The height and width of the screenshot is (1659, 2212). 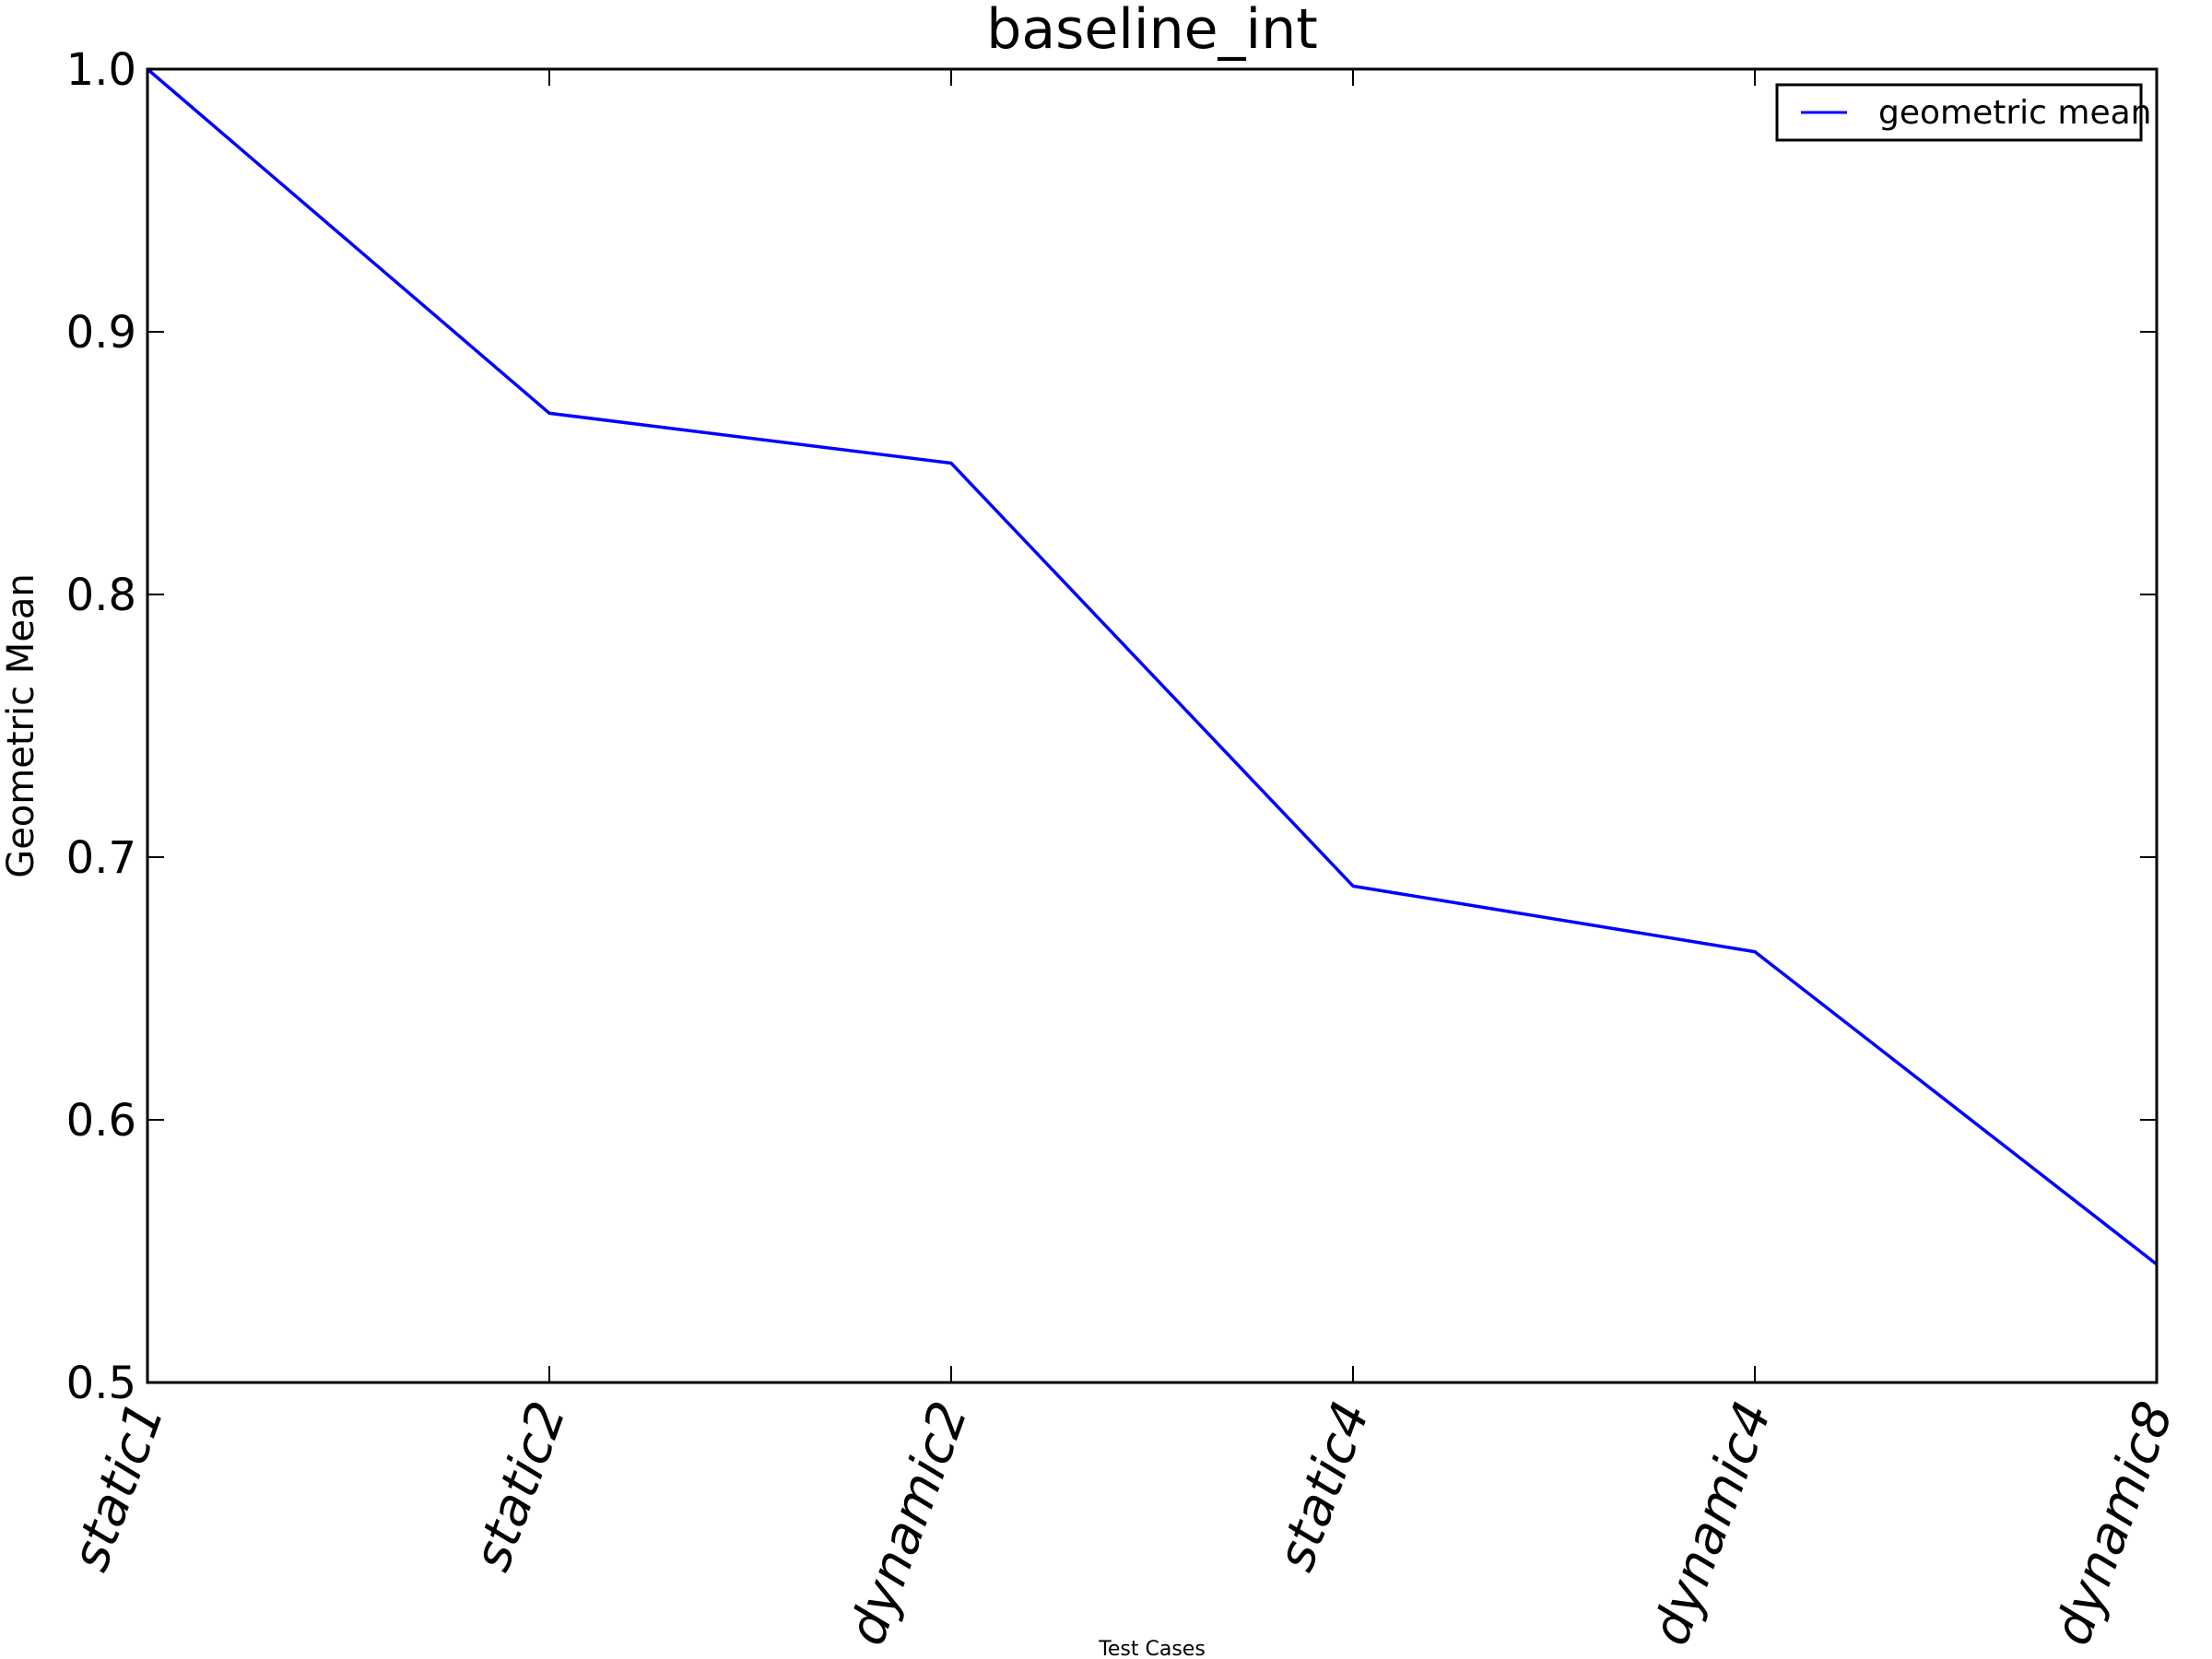 What do you see at coordinates (1152, 31) in the screenshot?
I see `chart-title: baseline_int` at bounding box center [1152, 31].